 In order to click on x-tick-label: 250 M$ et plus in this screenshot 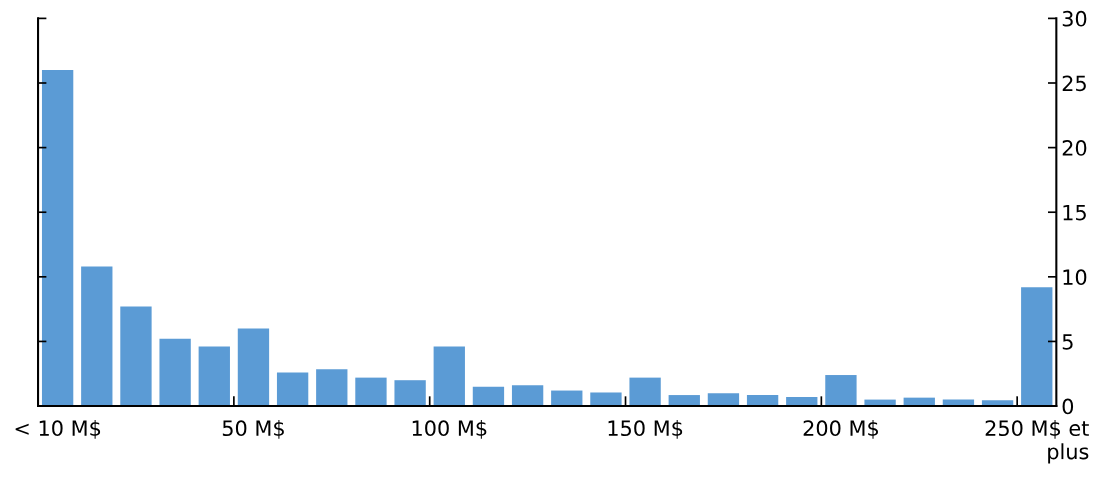, I will do `click(1037, 441)`.